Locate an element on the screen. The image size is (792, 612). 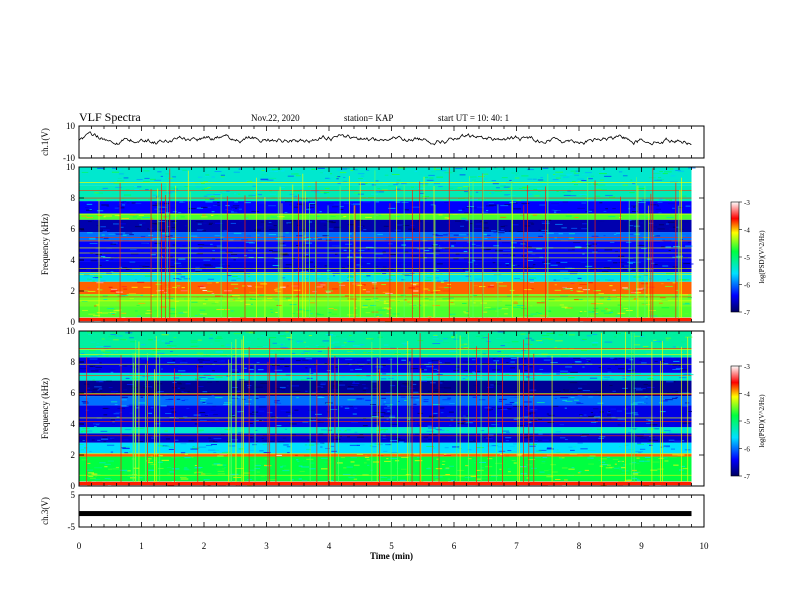
x-tick-label: 10 is located at coordinates (705, 546).